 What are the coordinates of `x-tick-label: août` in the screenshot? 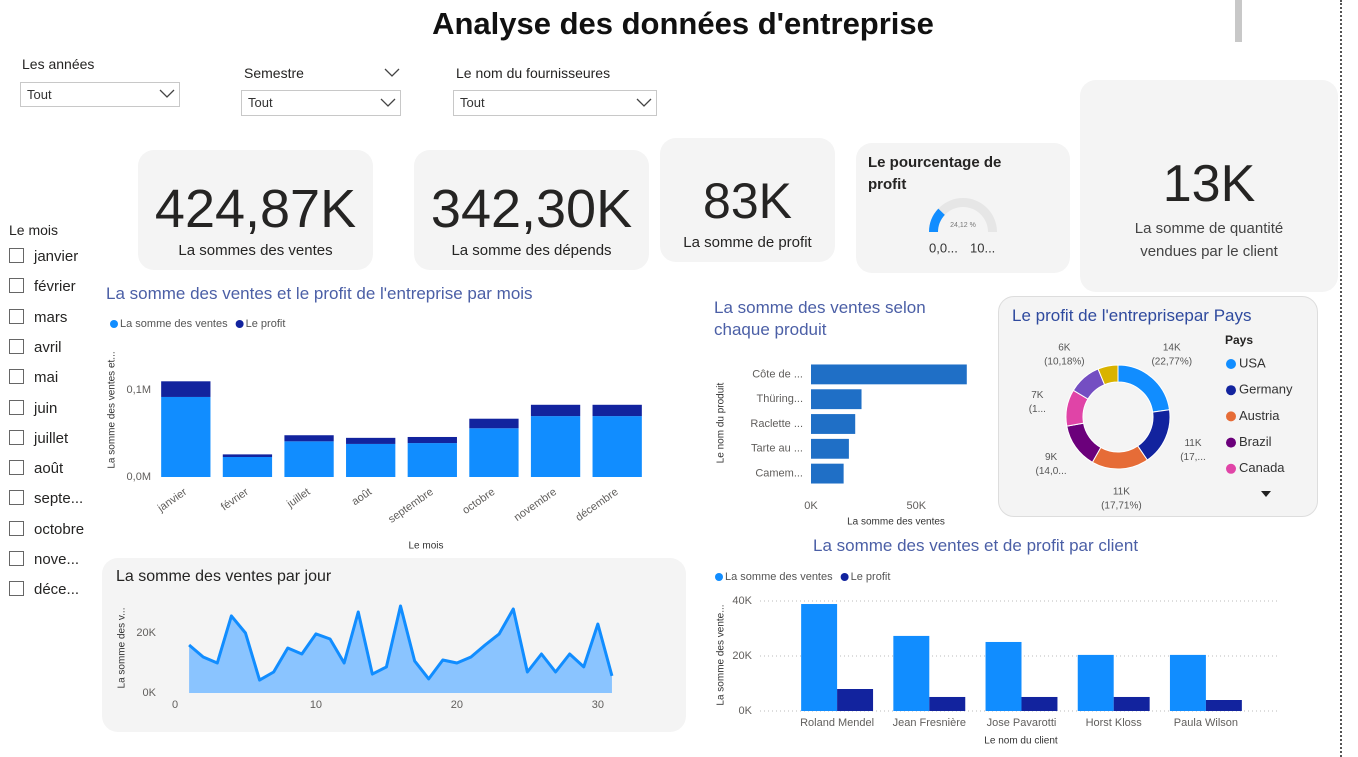 It's located at (362, 497).